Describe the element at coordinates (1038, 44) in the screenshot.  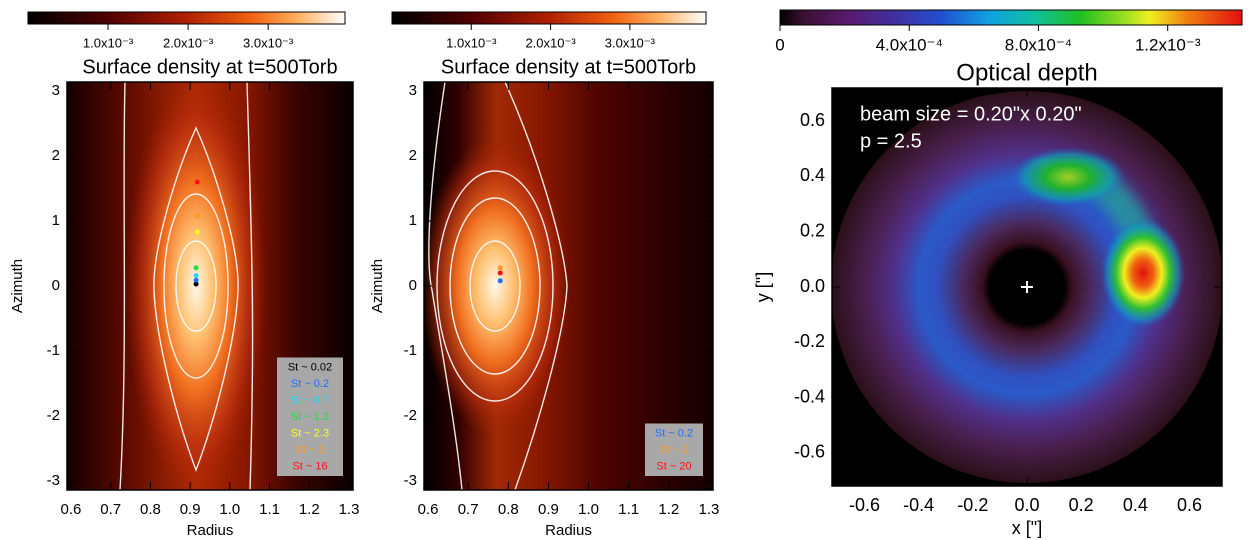
I see `colorbar-tick-label: 8.0x10⁻⁴` at that location.